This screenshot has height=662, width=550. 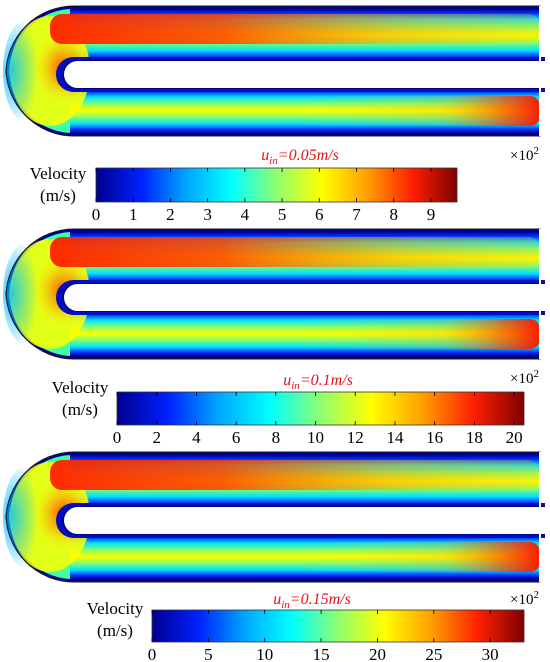 I want to click on colorbar-tick-label: 25, so click(x=433, y=653).